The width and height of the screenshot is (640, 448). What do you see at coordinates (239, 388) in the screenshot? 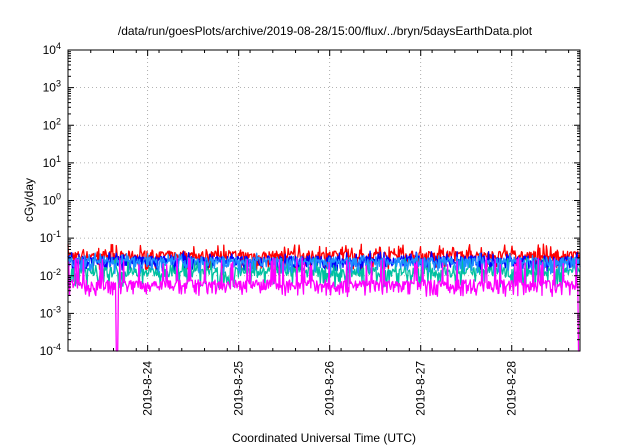
I see `x-tick-label: 2019-8-25` at bounding box center [239, 388].